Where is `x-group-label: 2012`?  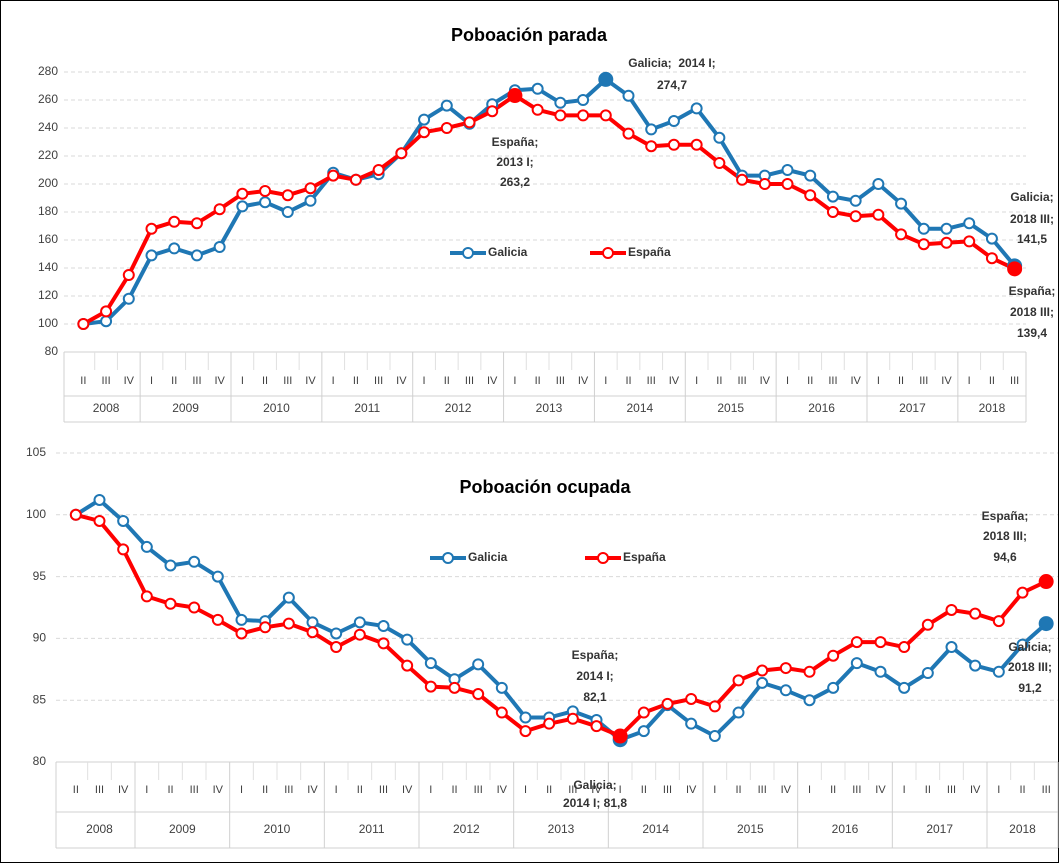
x-group-label: 2012 is located at coordinates (466, 829).